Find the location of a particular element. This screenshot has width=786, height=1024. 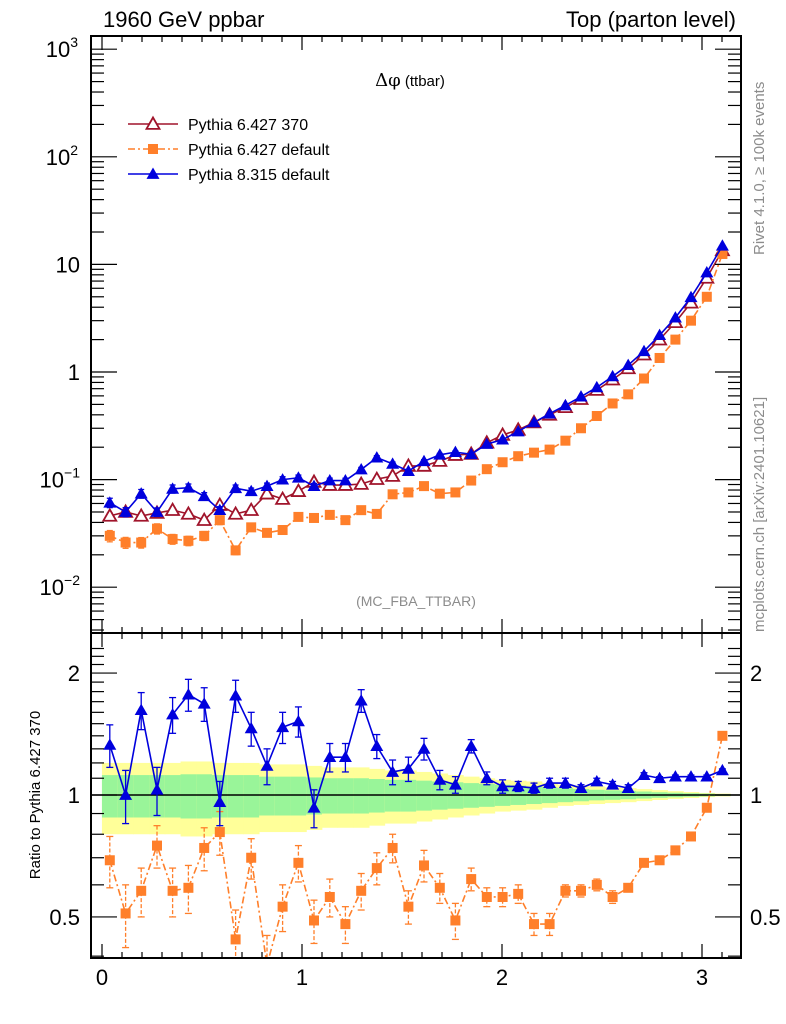

plot-title: Δφ (ttbar) is located at coordinates (410, 80).